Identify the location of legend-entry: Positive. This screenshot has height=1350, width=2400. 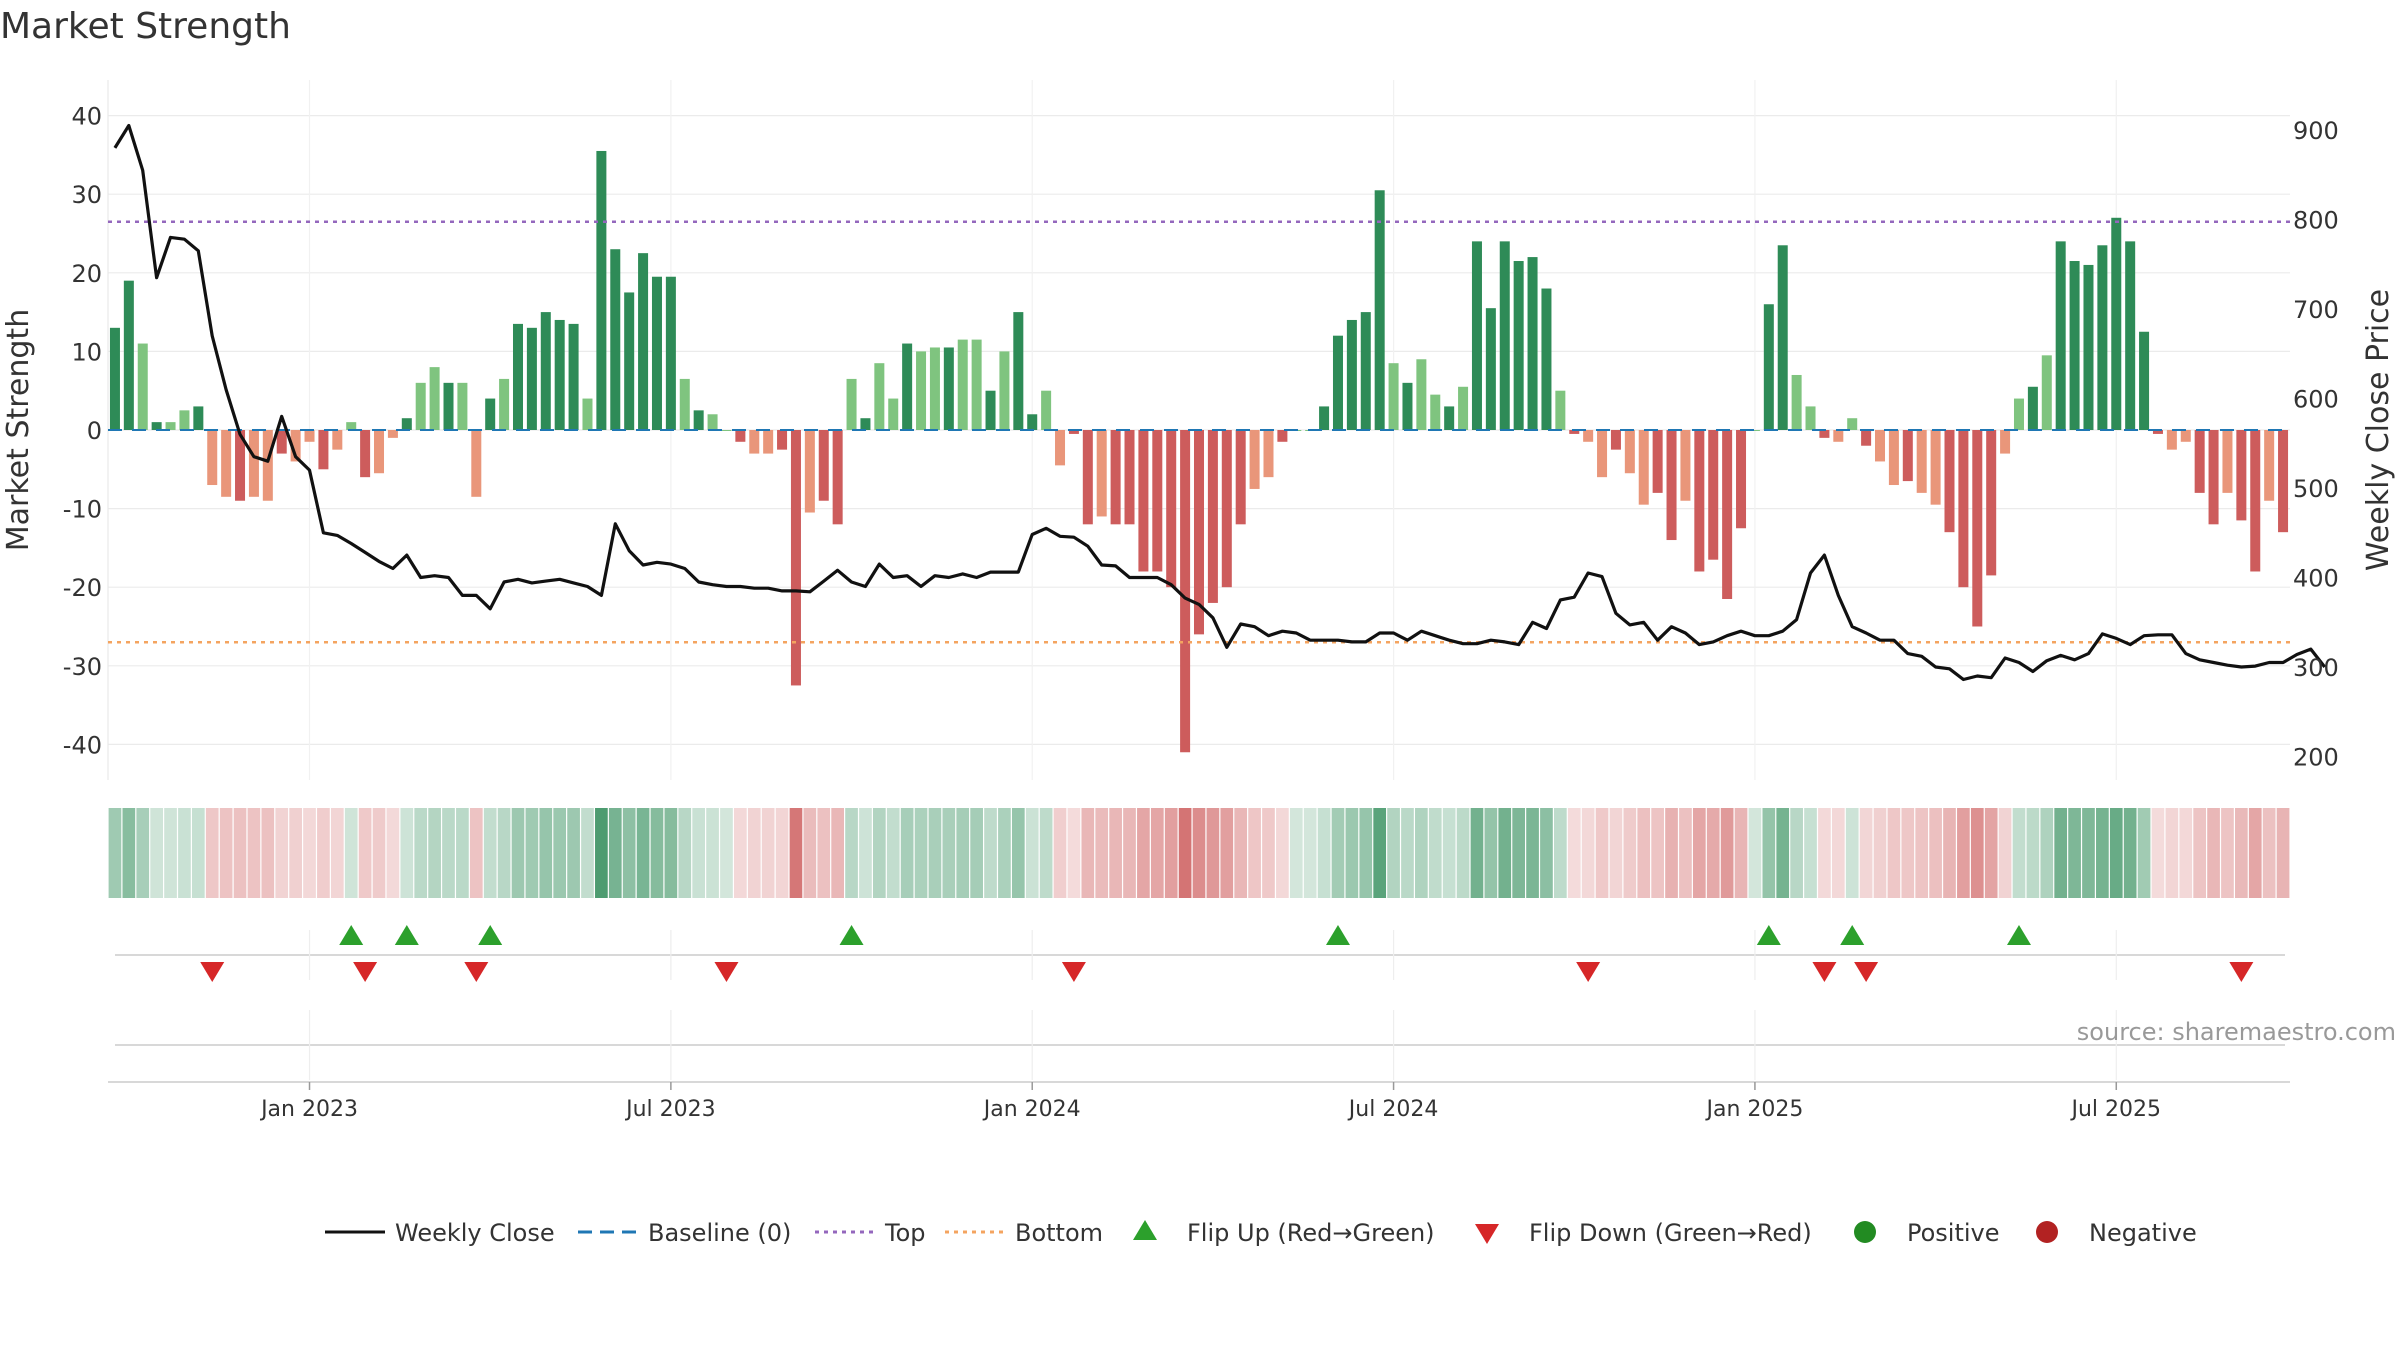
(1953, 1233).